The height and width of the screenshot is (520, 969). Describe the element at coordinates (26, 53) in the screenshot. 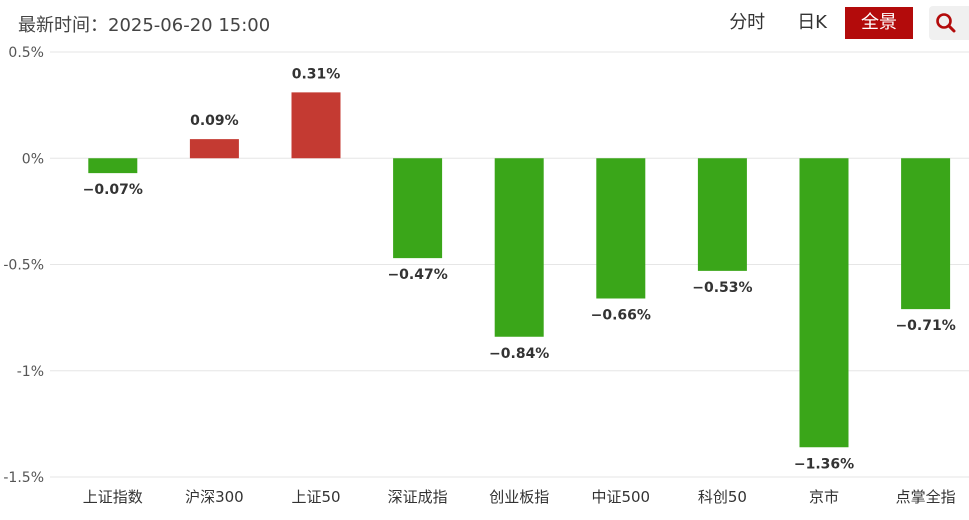

I see `y-tick-label: 0.5%` at that location.